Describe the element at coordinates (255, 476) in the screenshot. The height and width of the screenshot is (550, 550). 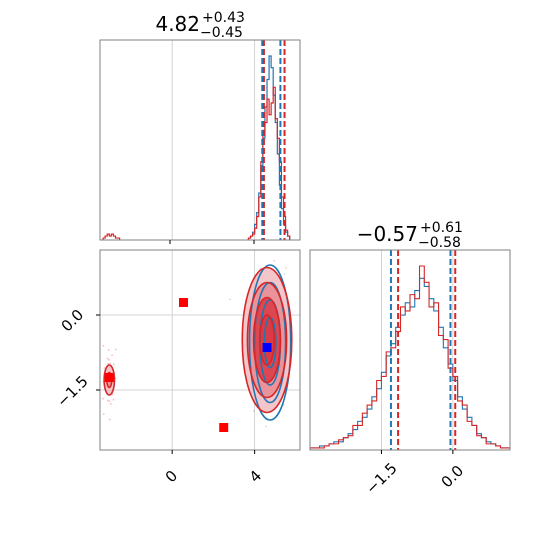
I see `x-tick-label: 4` at that location.